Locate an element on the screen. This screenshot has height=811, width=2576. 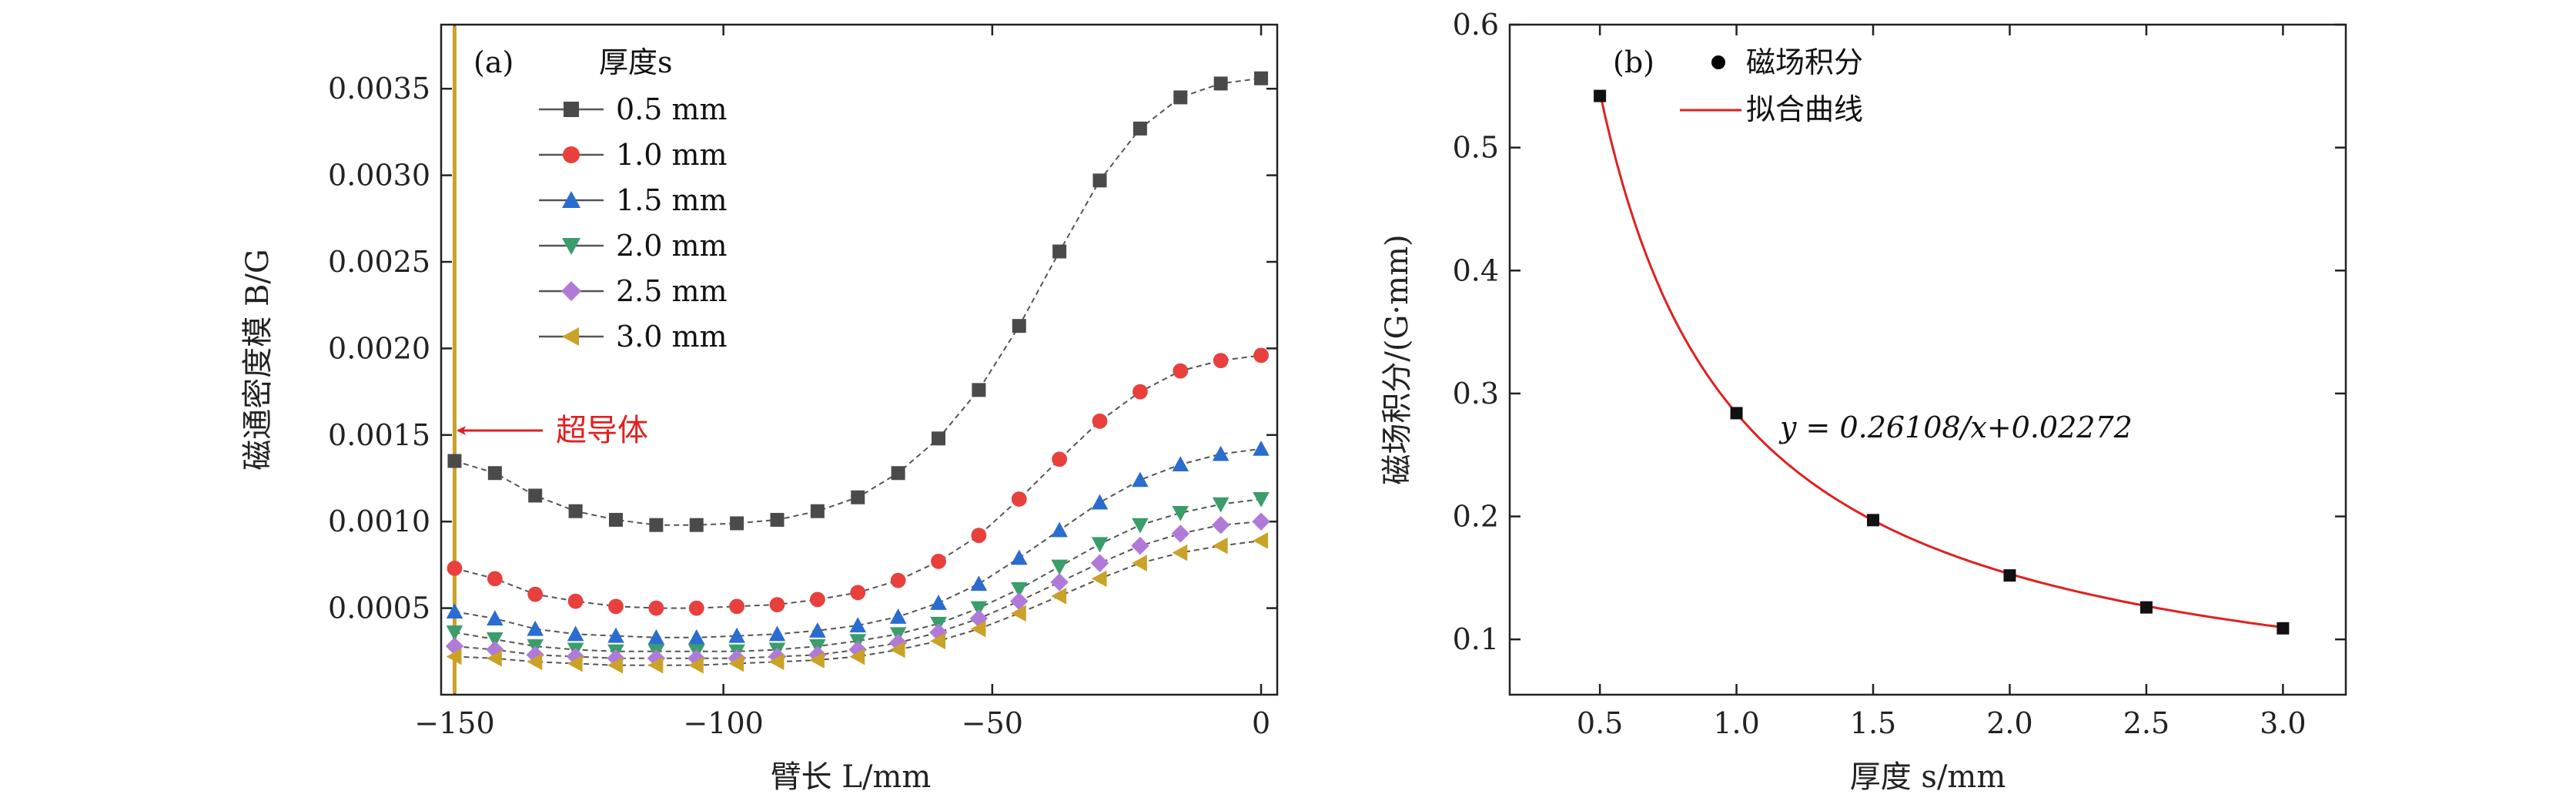
y-tick-label: 0.6 is located at coordinates (1476, 25).